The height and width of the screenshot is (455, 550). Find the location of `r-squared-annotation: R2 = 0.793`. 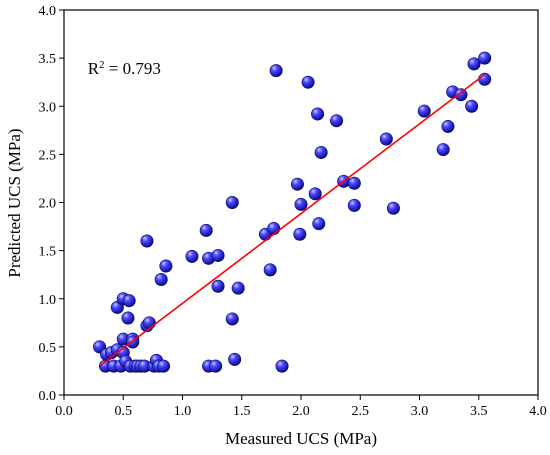

r-squared-annotation: R2 = 0.793 is located at coordinates (124, 68).